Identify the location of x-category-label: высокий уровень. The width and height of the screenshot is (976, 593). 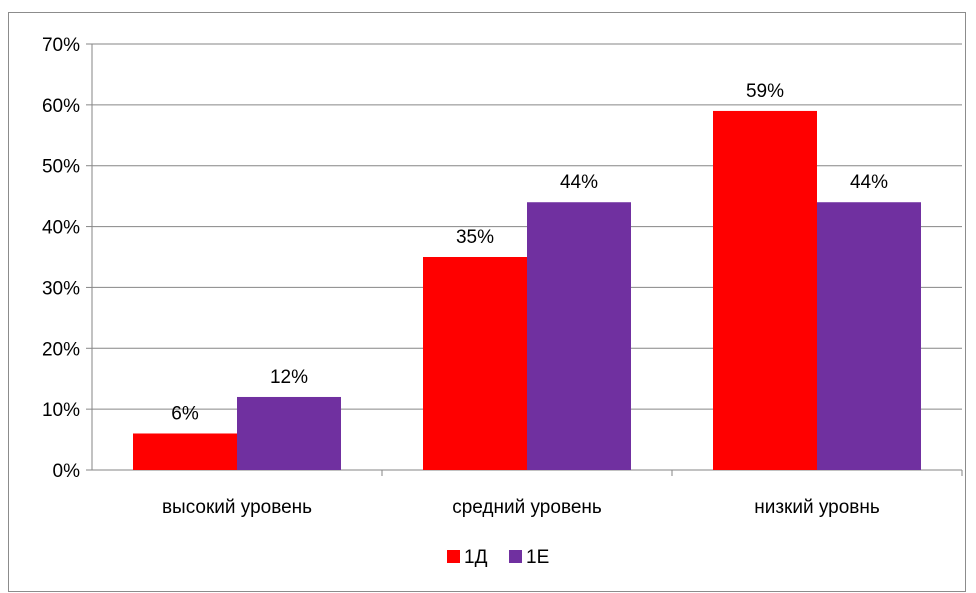
(237, 507).